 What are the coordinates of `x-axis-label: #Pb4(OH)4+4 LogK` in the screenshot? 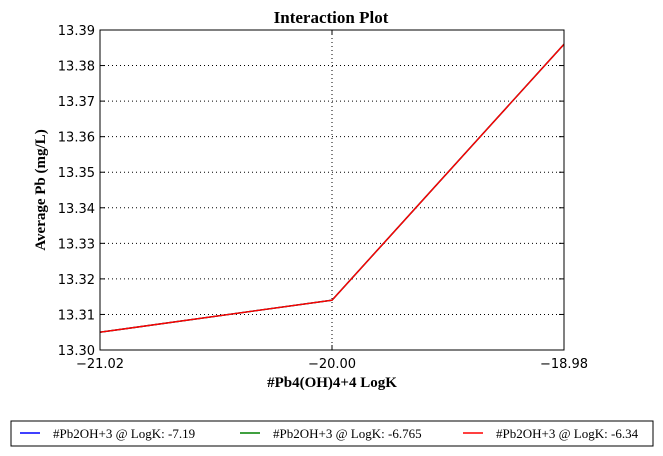 It's located at (332, 383).